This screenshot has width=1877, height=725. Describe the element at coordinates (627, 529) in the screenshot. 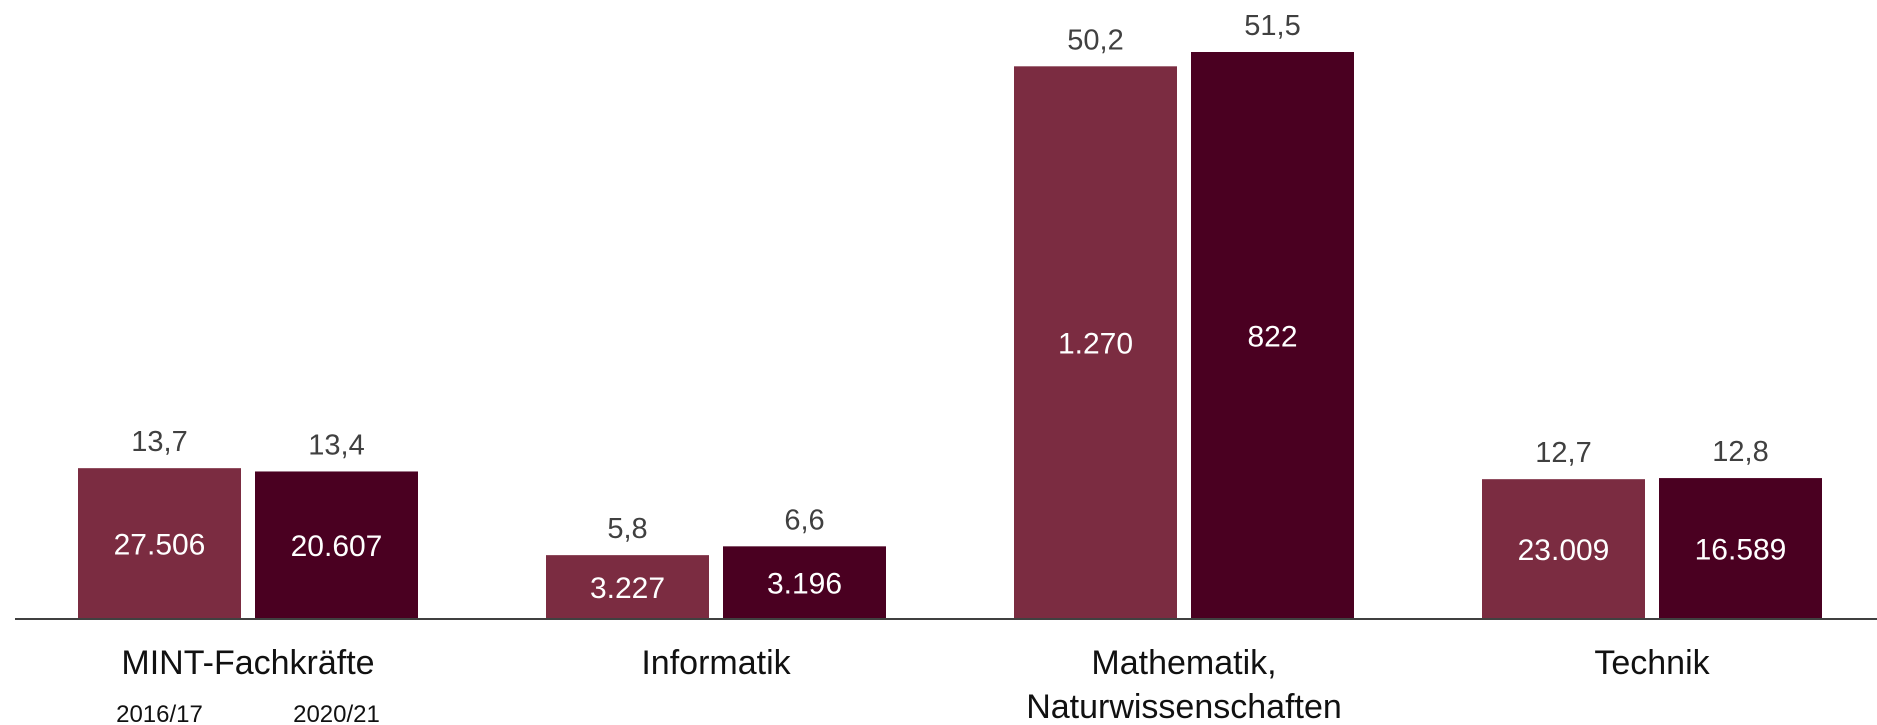

I see `data-label-top: 5,8` at that location.